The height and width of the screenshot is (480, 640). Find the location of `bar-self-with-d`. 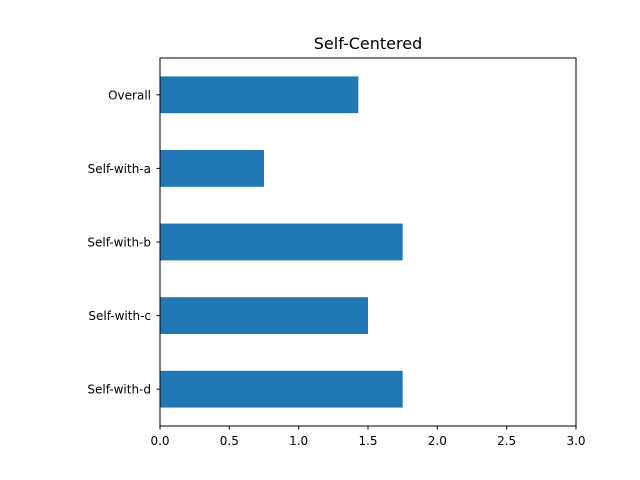

bar-self-with-d is located at coordinates (281, 389).